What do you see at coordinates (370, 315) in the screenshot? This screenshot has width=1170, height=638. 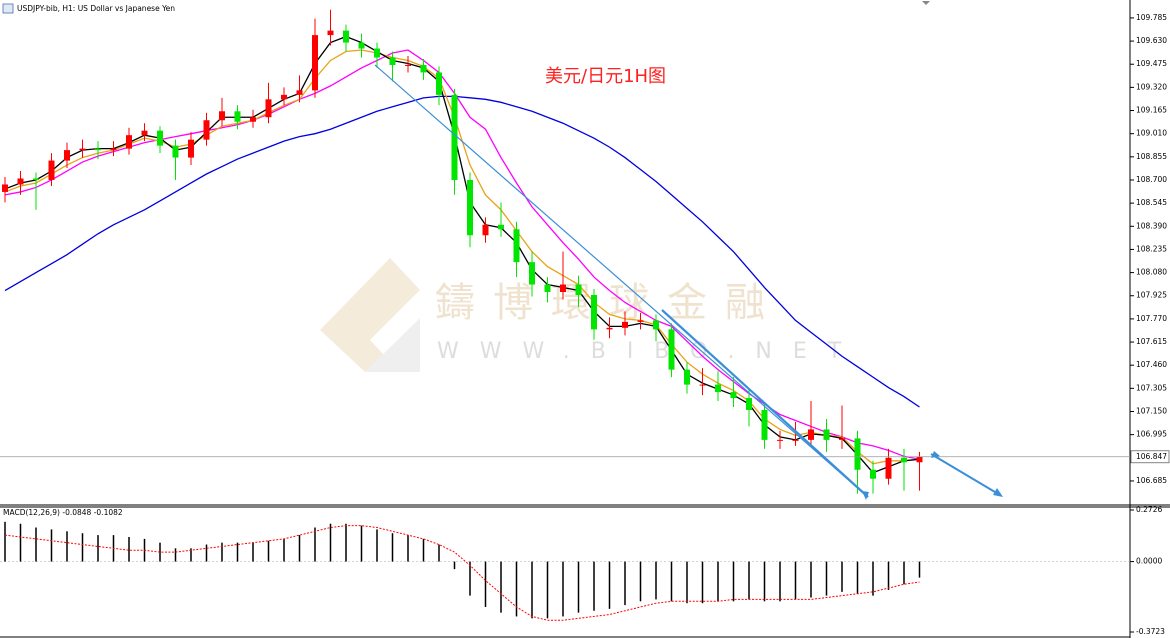 I see `watermark-logo` at bounding box center [370, 315].